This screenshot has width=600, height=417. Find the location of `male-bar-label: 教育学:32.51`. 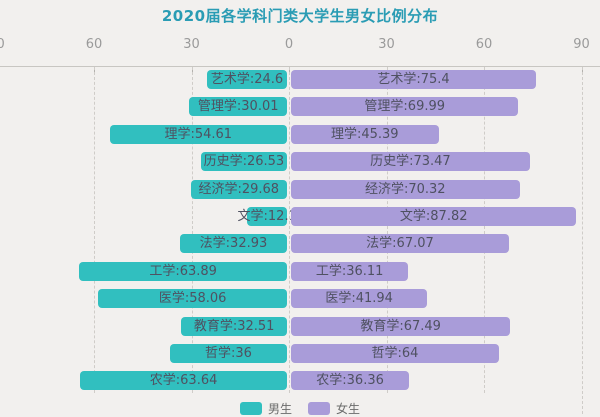

male-bar-label: 教育学:32.51 is located at coordinates (234, 326).